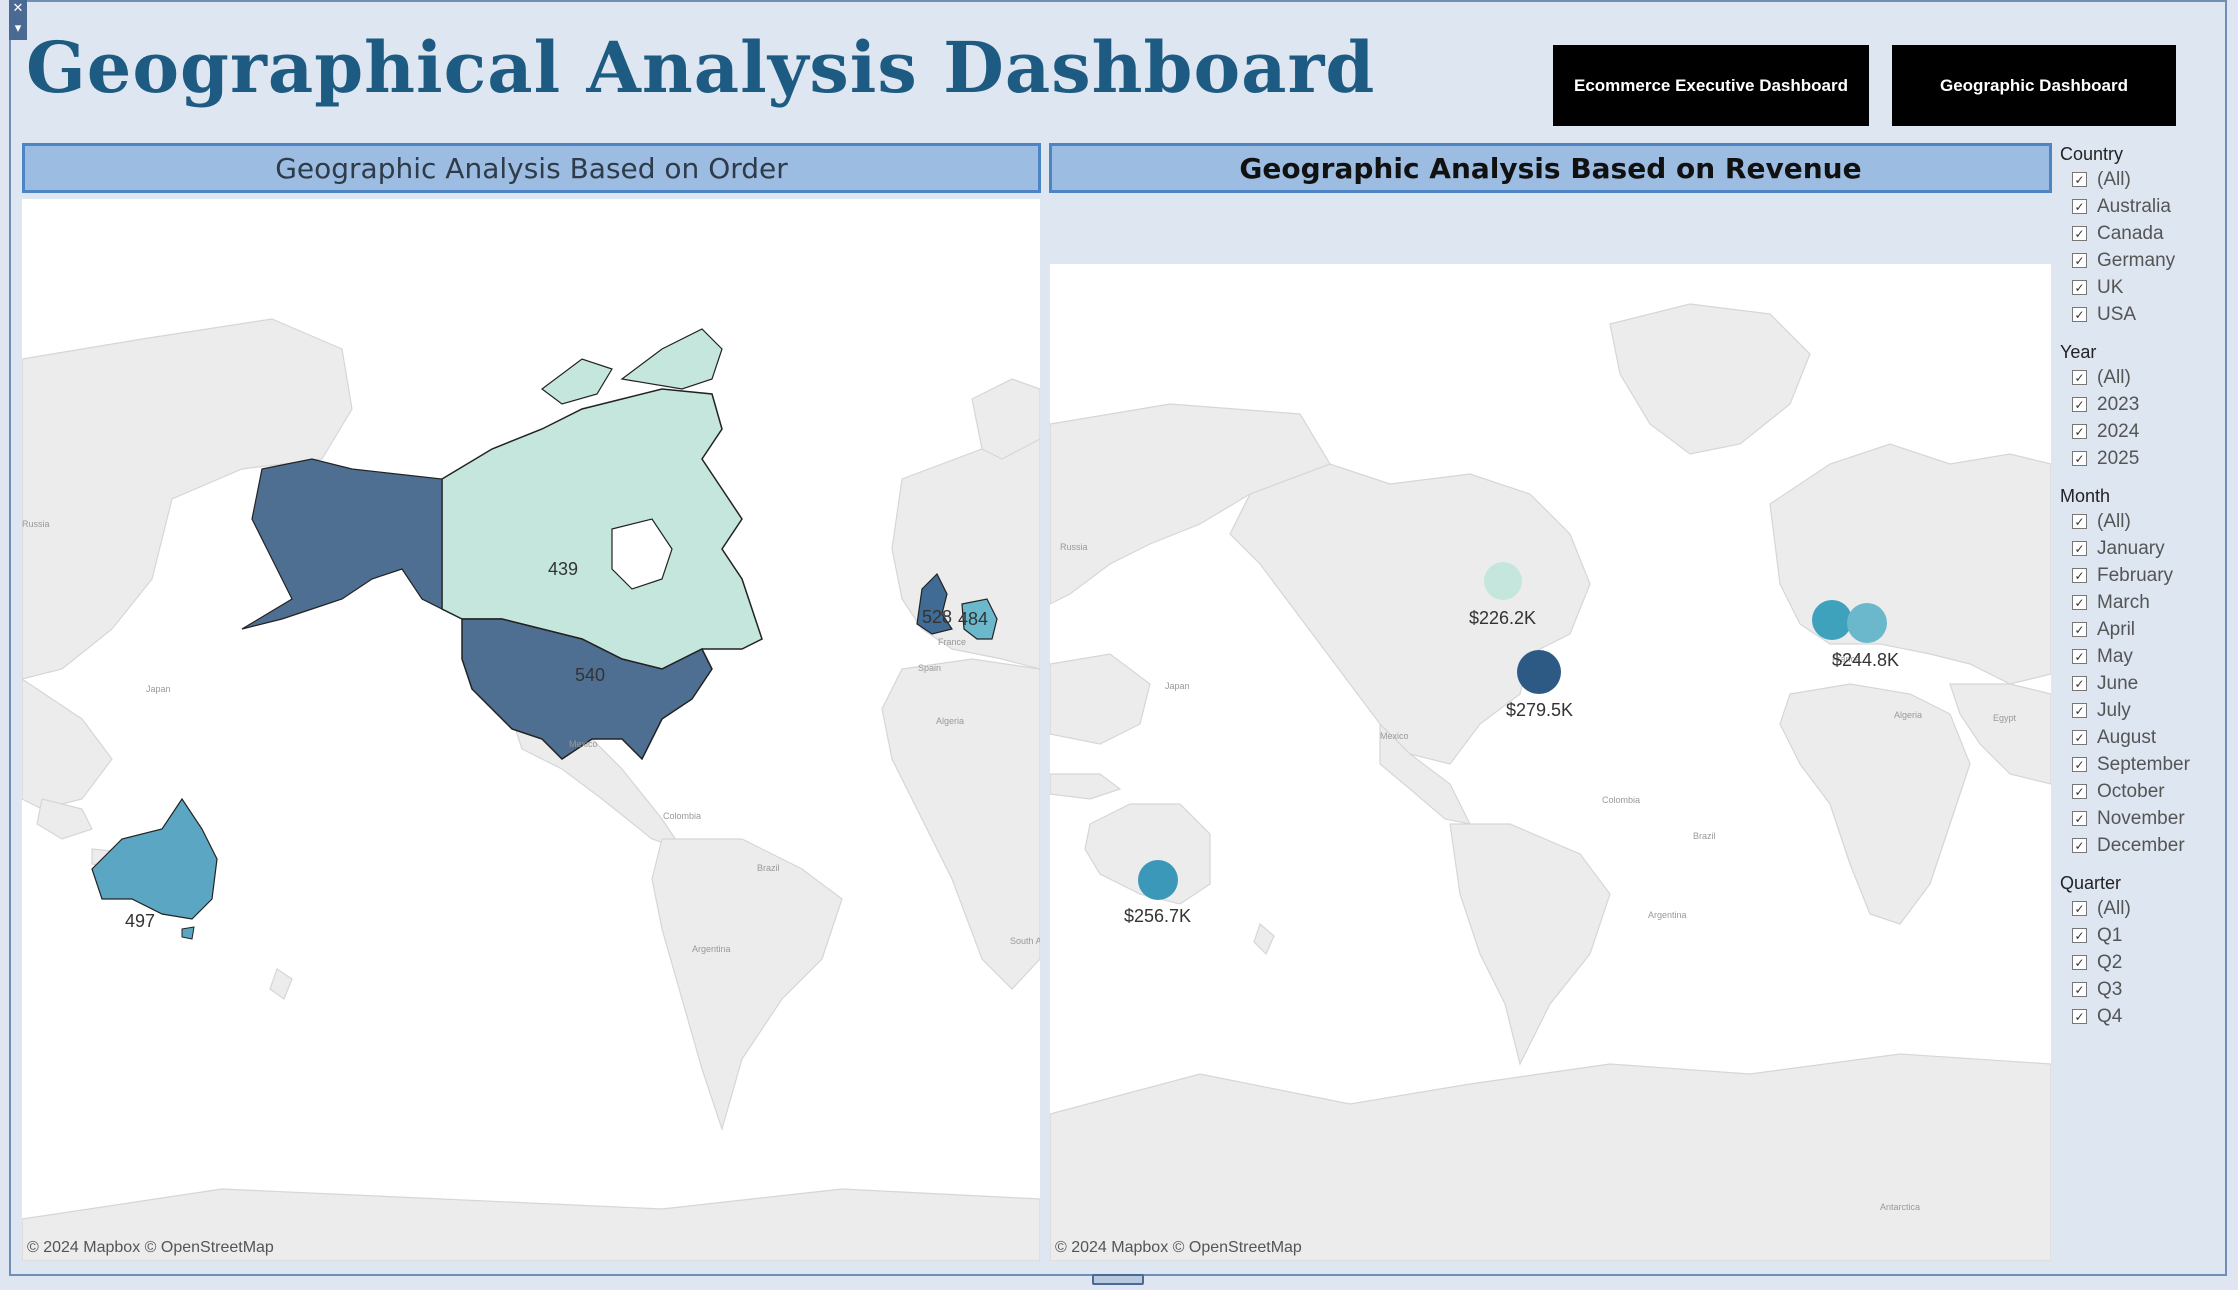 Image resolution: width=2238 pixels, height=1290 pixels. I want to click on geographic-dashboard-button: Geographic Dashboard, so click(2034, 85).